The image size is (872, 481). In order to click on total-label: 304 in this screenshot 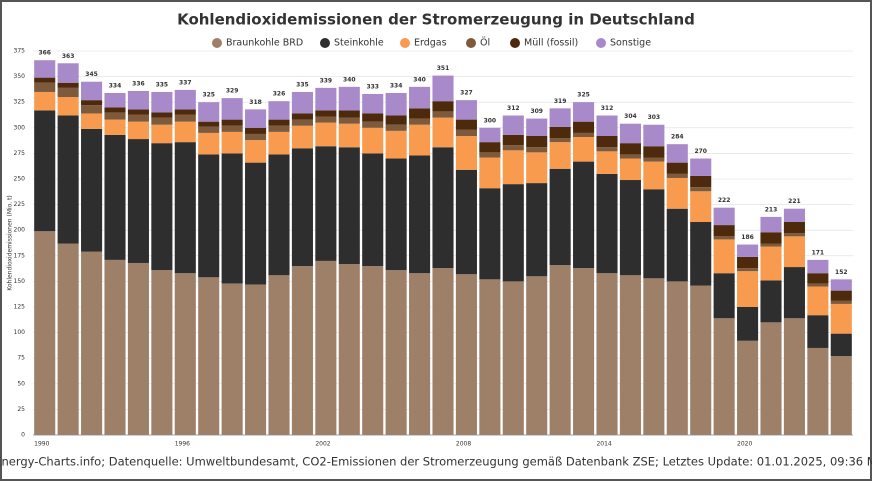, I will do `click(630, 116)`.